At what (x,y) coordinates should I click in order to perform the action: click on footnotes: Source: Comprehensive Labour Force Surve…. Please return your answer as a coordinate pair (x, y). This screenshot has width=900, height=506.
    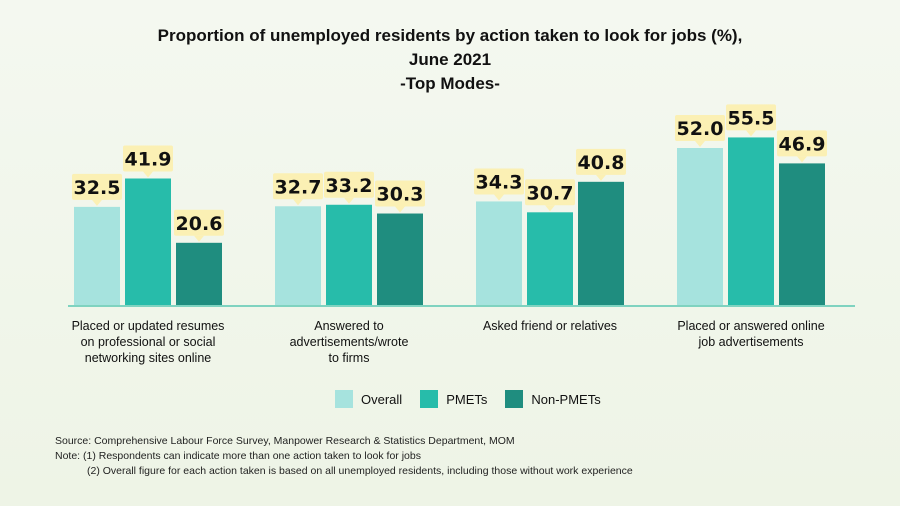
    Looking at the image, I should click on (344, 456).